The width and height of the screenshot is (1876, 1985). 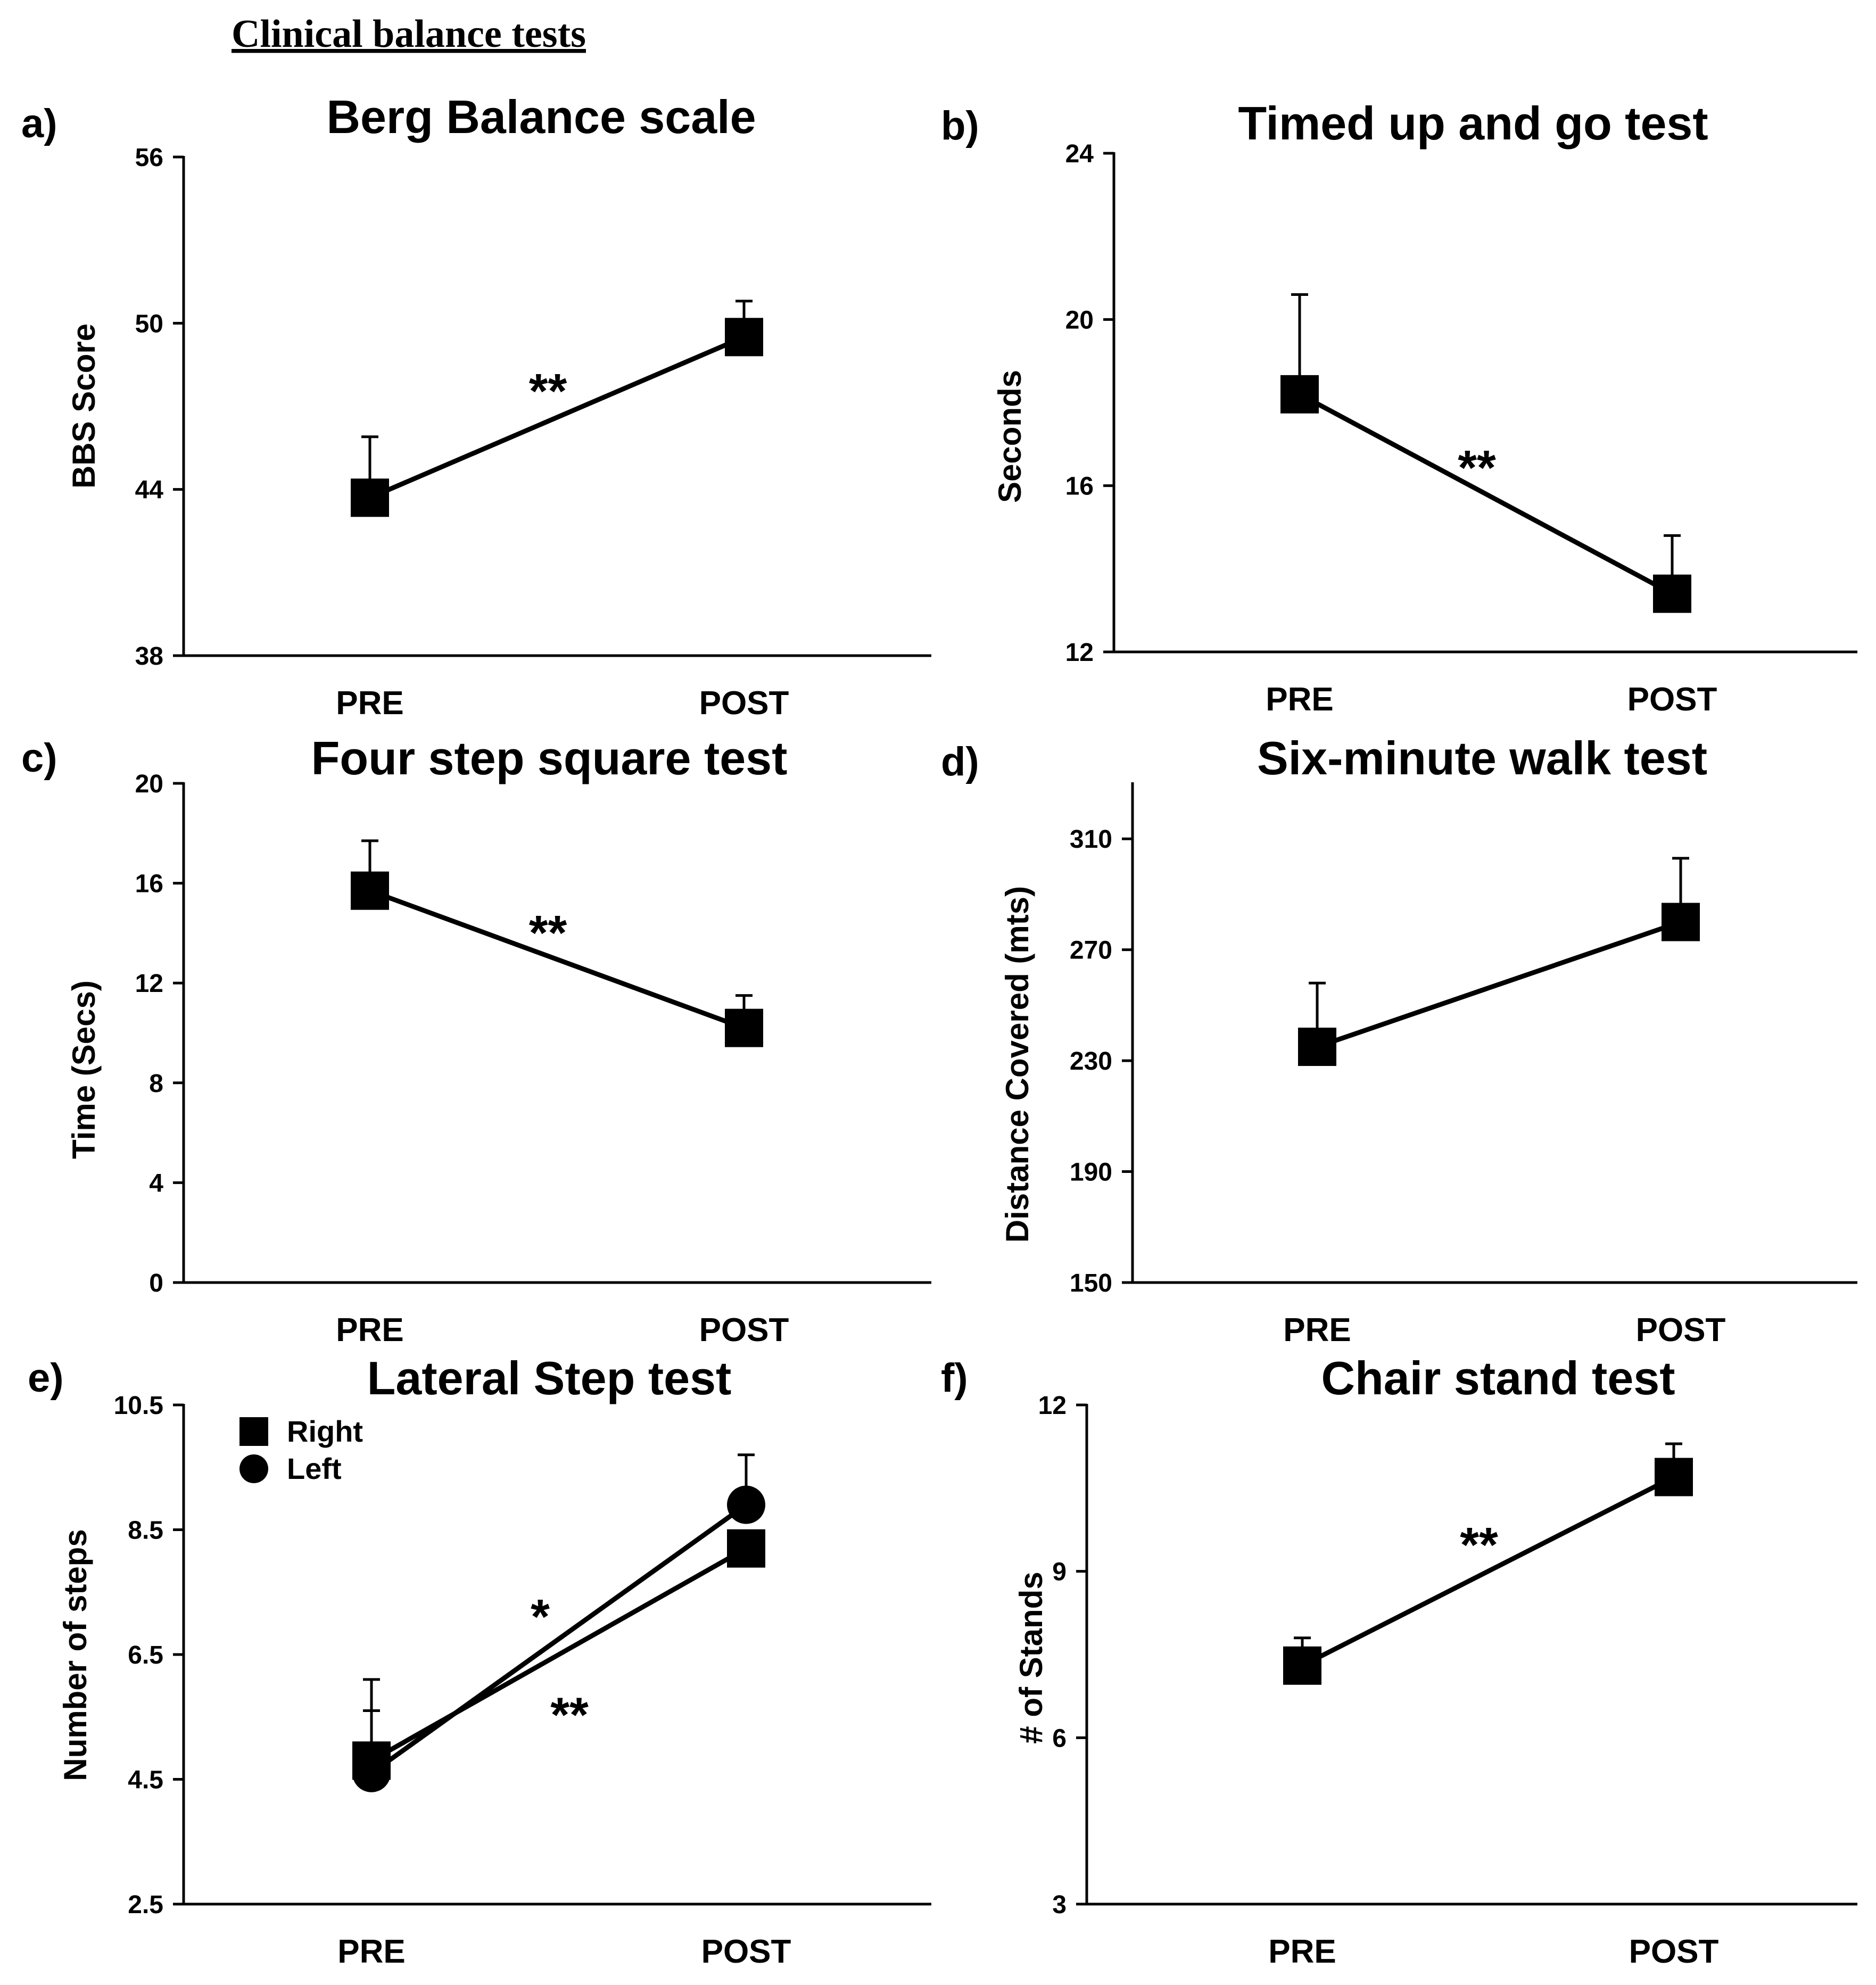 I want to click on series-line-right, so click(x=559, y=1654).